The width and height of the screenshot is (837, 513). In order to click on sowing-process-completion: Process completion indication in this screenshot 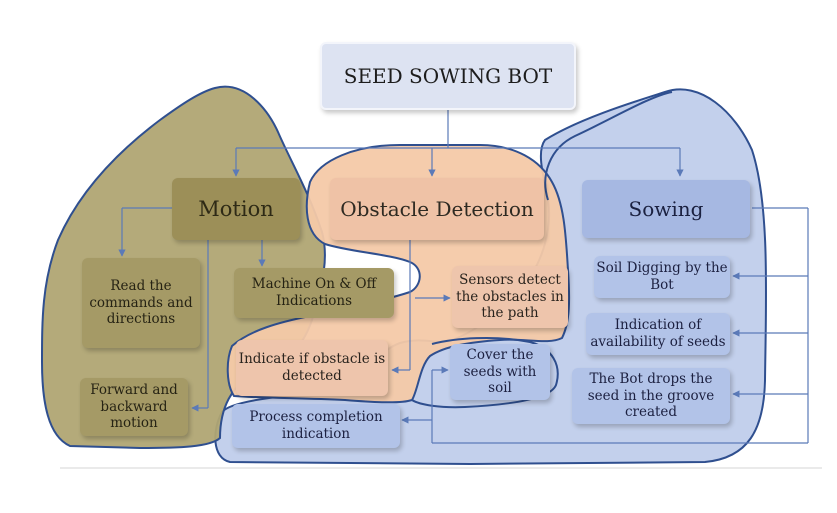, I will do `click(316, 426)`.